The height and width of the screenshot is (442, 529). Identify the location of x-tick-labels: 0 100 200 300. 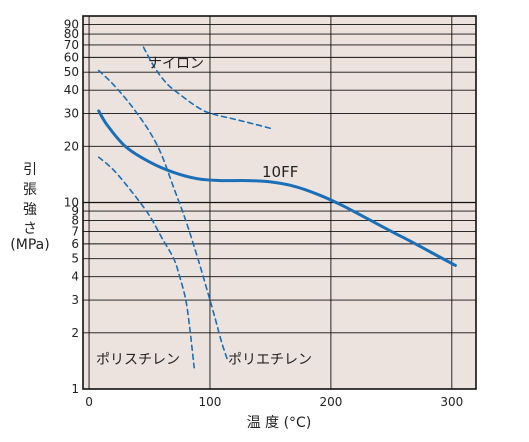
(274, 402).